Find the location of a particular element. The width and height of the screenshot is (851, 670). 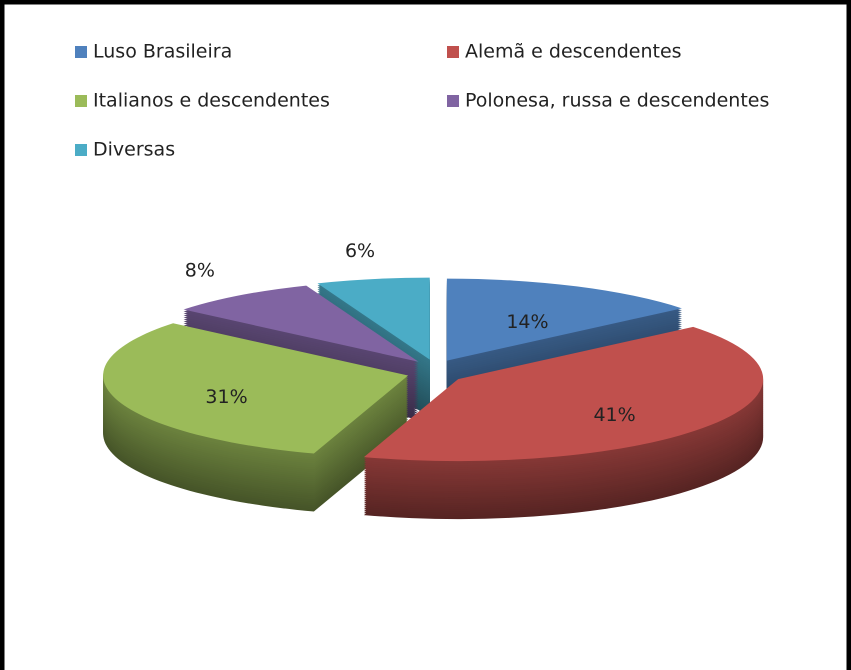

data-label: 14% is located at coordinates (527, 322).